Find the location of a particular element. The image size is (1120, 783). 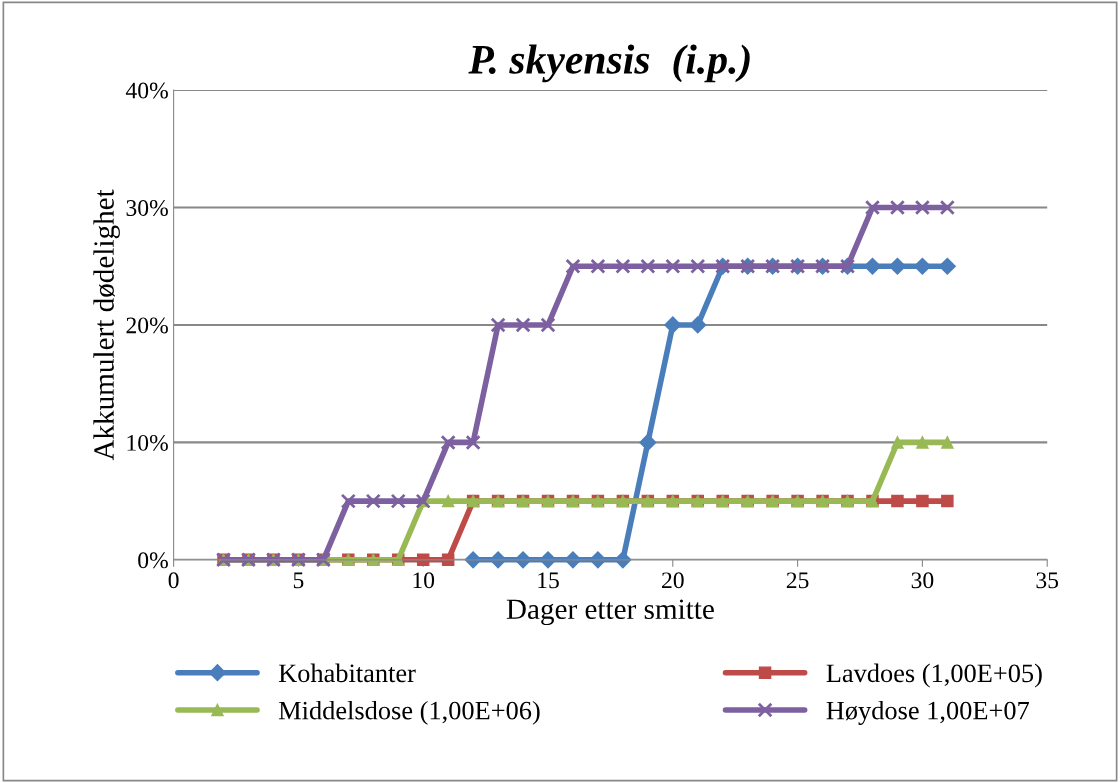

x-tick-label: 10 is located at coordinates (424, 580).